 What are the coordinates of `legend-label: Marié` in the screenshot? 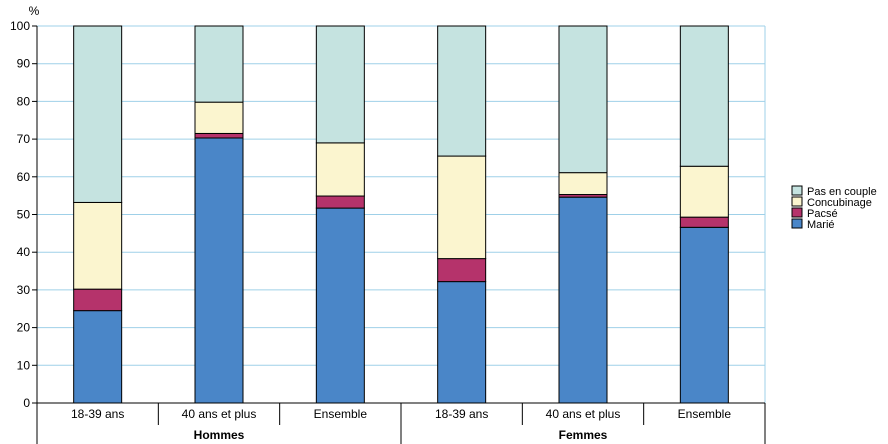 It's located at (821, 225).